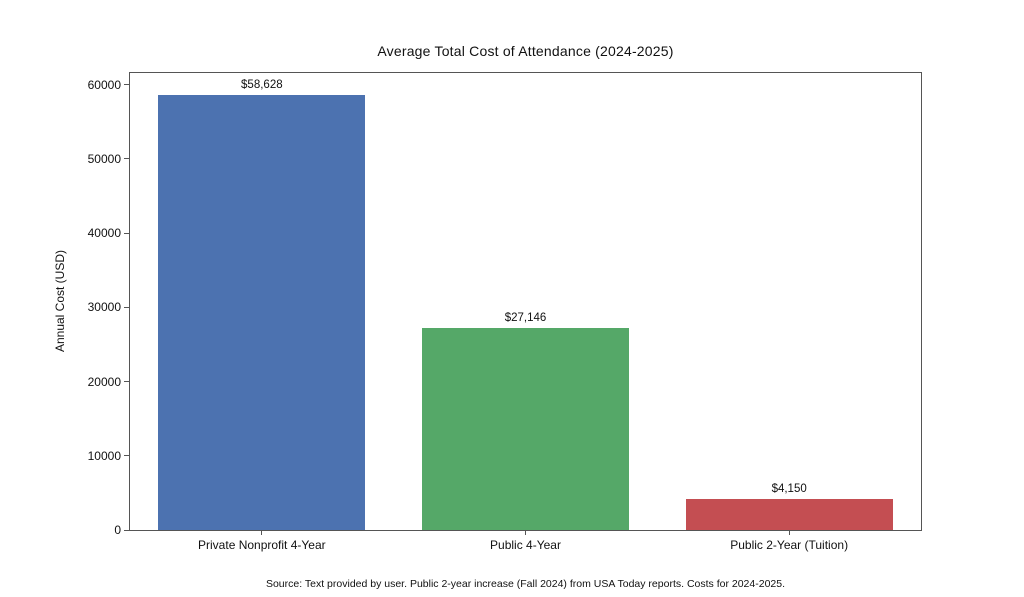 Image resolution: width=1024 pixels, height=597 pixels. I want to click on y-tick-label: 0, so click(117, 530).